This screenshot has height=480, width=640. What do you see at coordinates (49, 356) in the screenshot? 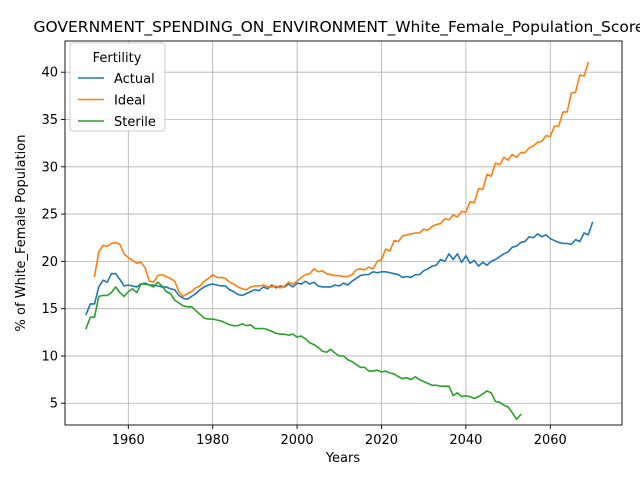
I see `y-tick-label-1: 10` at bounding box center [49, 356].